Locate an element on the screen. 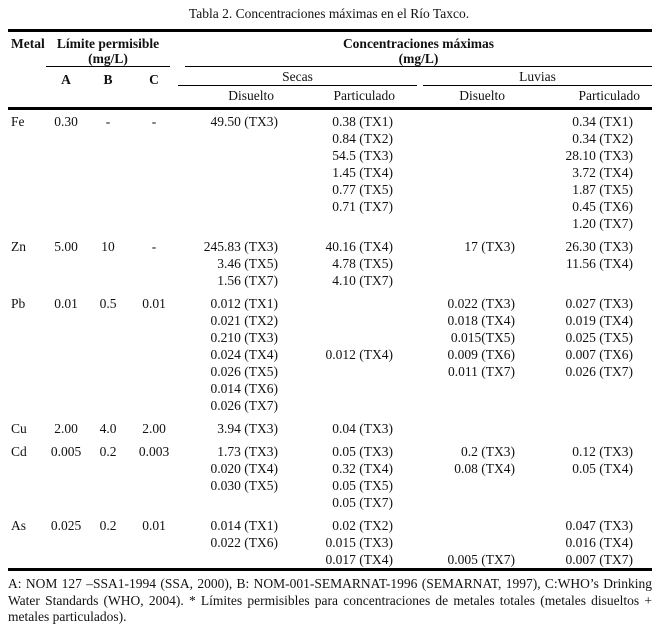 The image size is (658, 639). header-abc-row: A B C is located at coordinates (112, 77).